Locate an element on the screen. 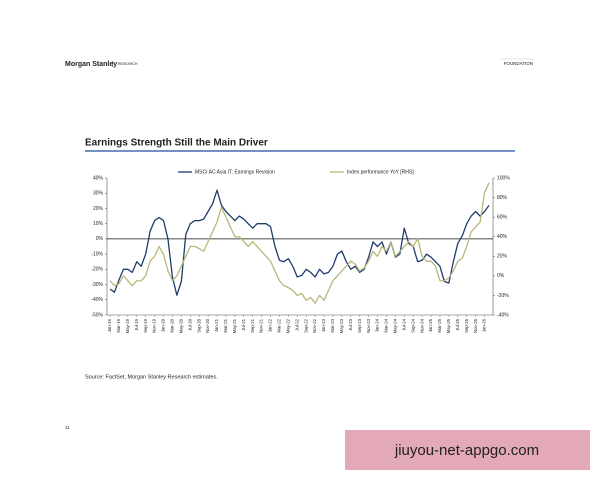 The image size is (600, 480). x-tick-label: Nov-24 is located at coordinates (421, 325).